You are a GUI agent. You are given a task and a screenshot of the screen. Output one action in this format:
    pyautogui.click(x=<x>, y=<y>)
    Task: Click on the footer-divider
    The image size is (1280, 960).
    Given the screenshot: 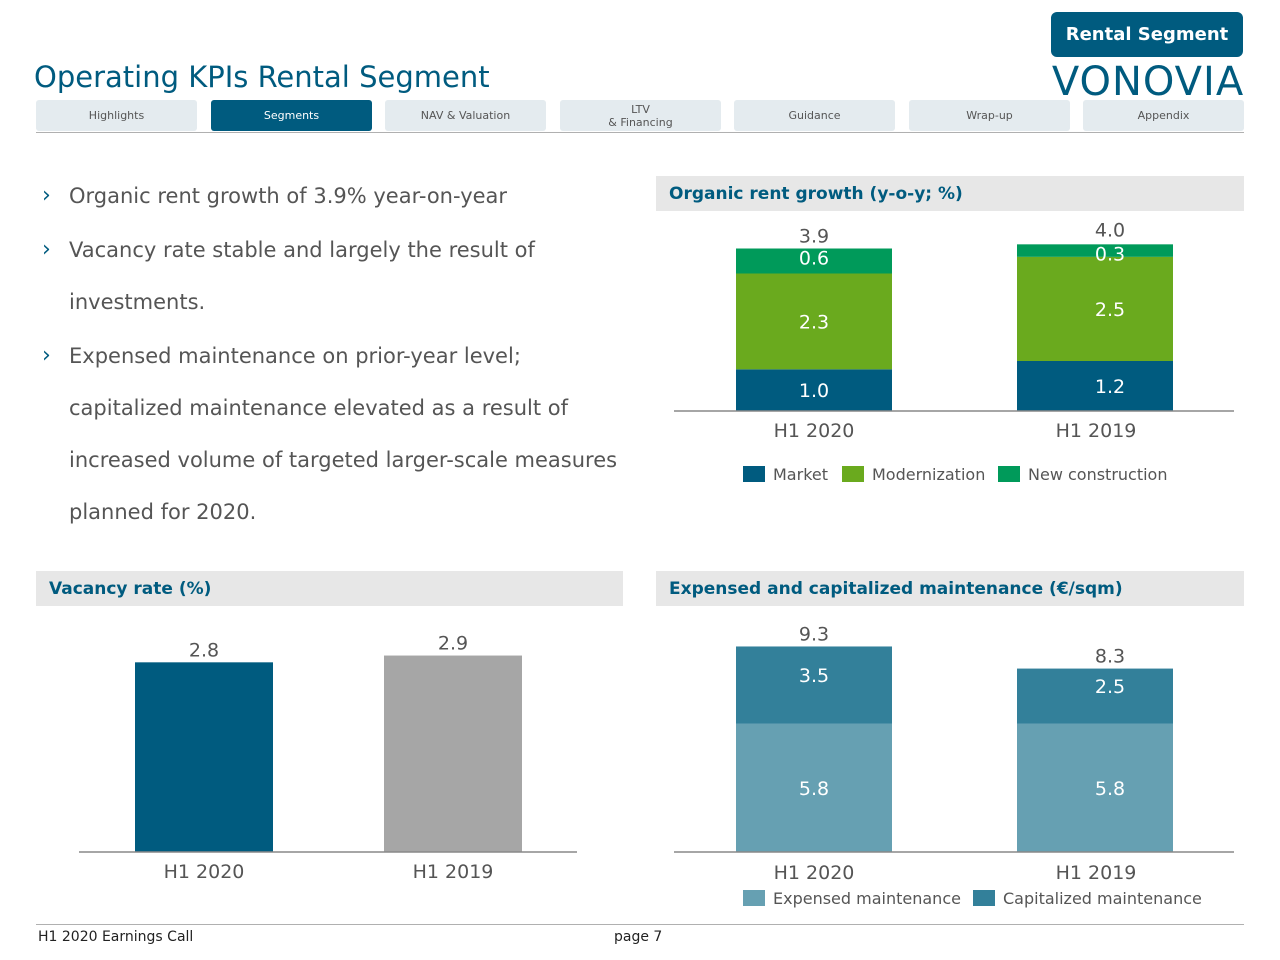 What is the action you would take?
    pyautogui.click(x=640, y=924)
    